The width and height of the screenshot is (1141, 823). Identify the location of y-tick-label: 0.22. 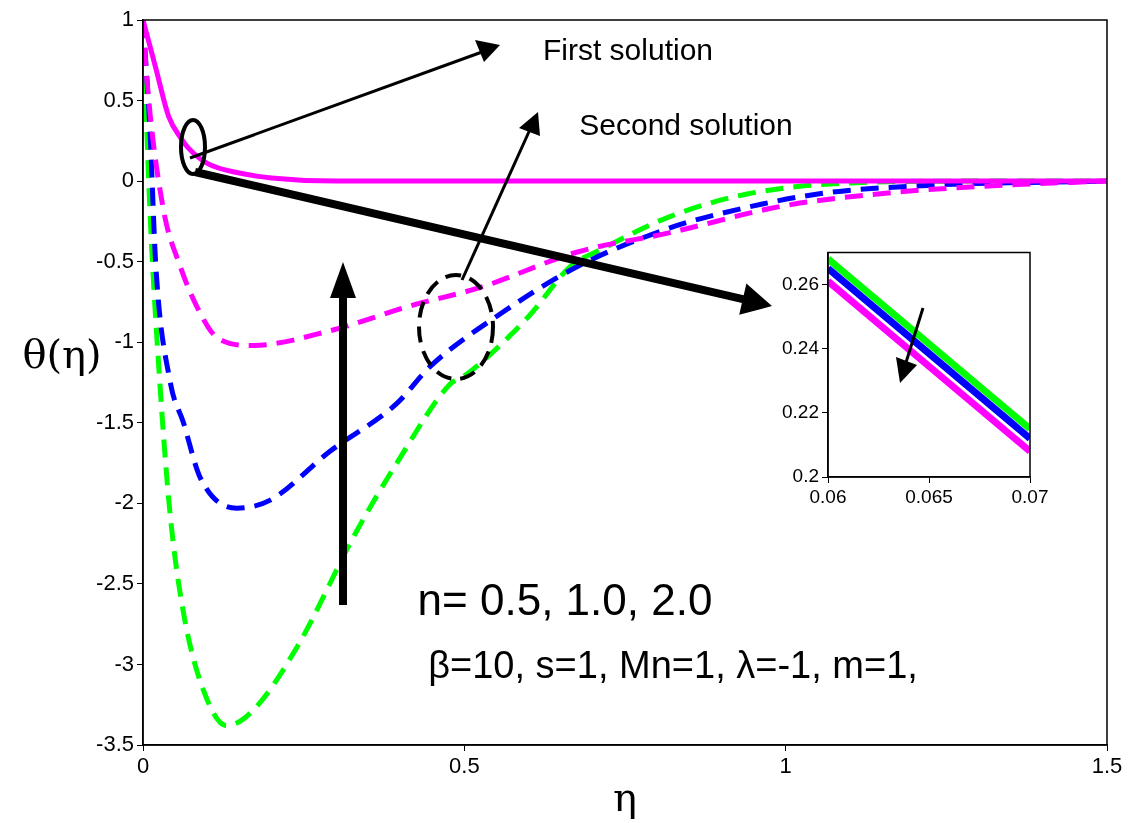
(800, 412).